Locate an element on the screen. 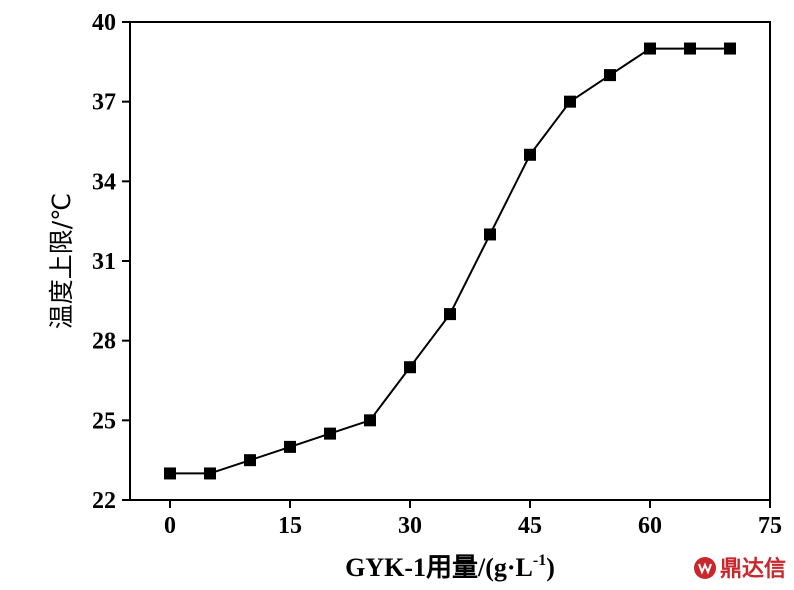 This screenshot has width=794, height=590. watermark-logo-mark is located at coordinates (705, 568).